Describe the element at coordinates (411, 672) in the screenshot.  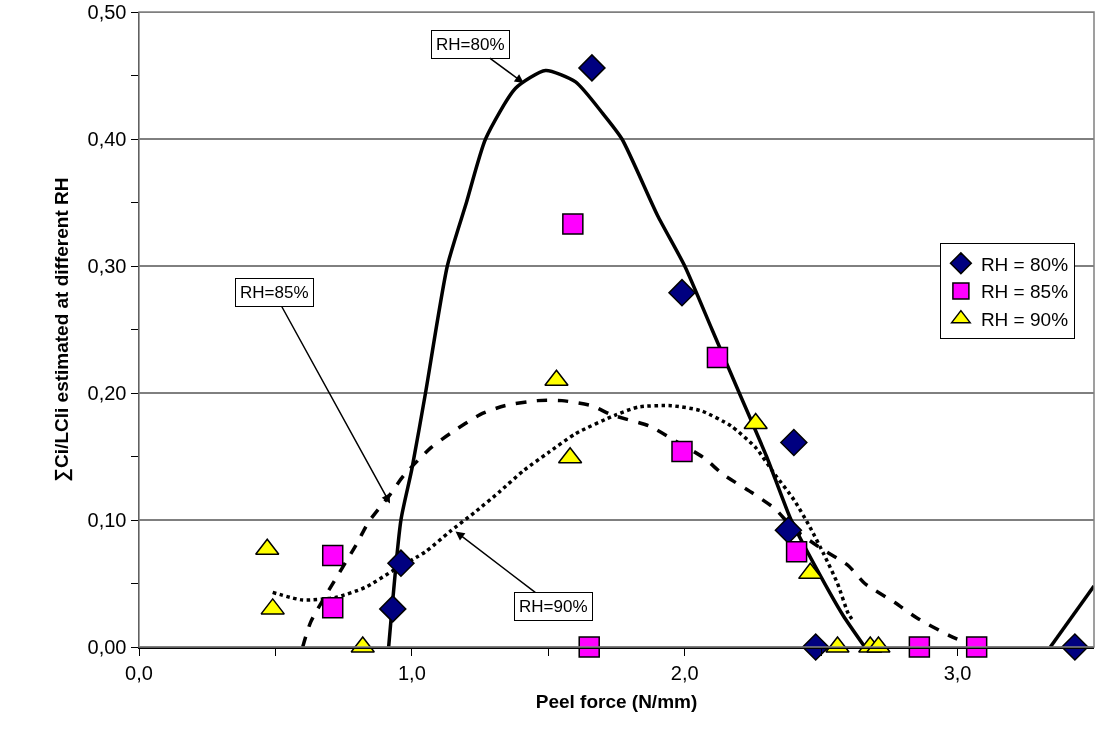
I see `x-tick-label: 1,0` at that location.